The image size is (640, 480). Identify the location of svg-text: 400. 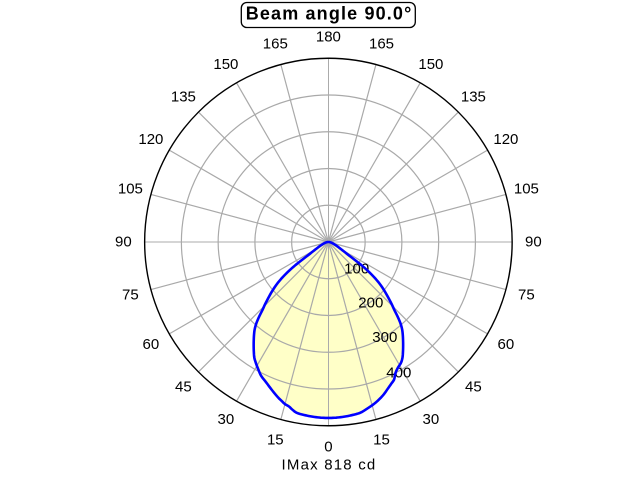
(398, 373).